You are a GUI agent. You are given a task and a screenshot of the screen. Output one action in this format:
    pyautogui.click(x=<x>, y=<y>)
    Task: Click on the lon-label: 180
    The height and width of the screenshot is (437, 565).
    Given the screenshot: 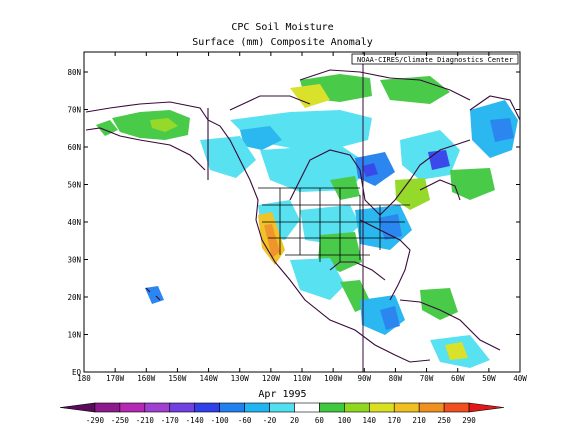 What is the action you would take?
    pyautogui.click(x=84, y=378)
    